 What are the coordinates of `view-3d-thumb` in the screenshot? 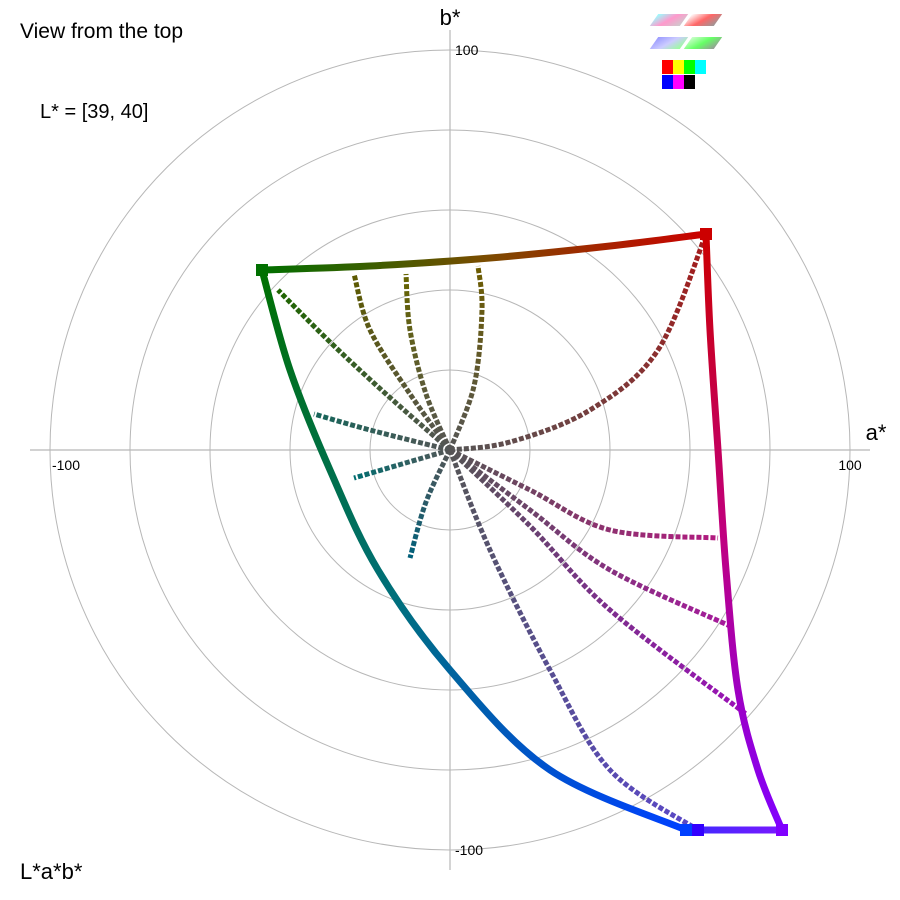 It's located at (703, 43).